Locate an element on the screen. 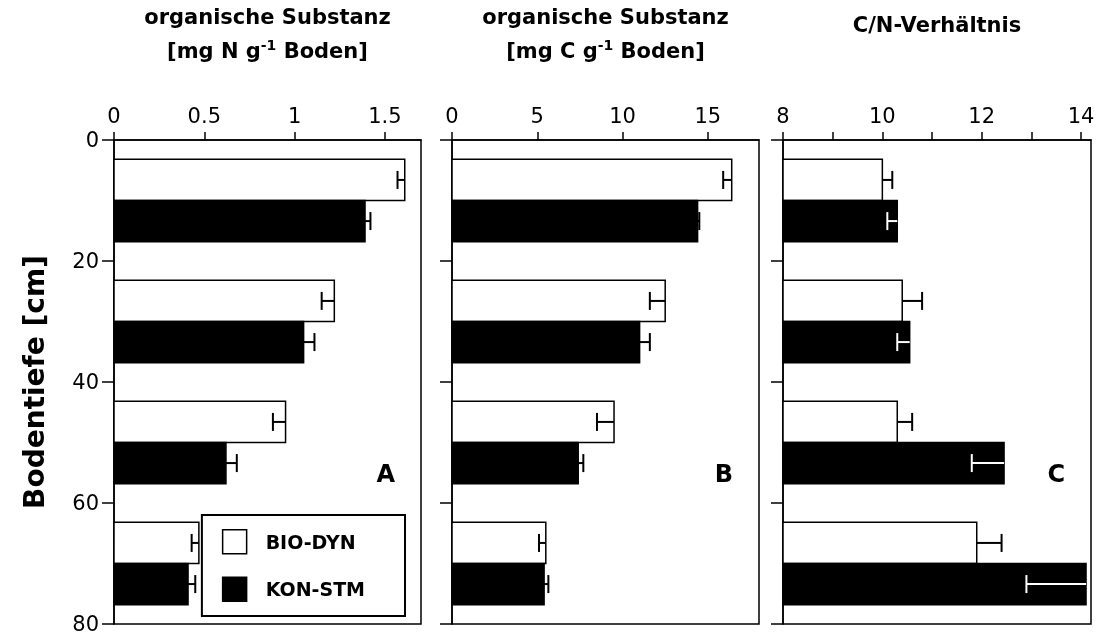 The image size is (1099, 640). x-tick-label: 0.5 is located at coordinates (204, 115).